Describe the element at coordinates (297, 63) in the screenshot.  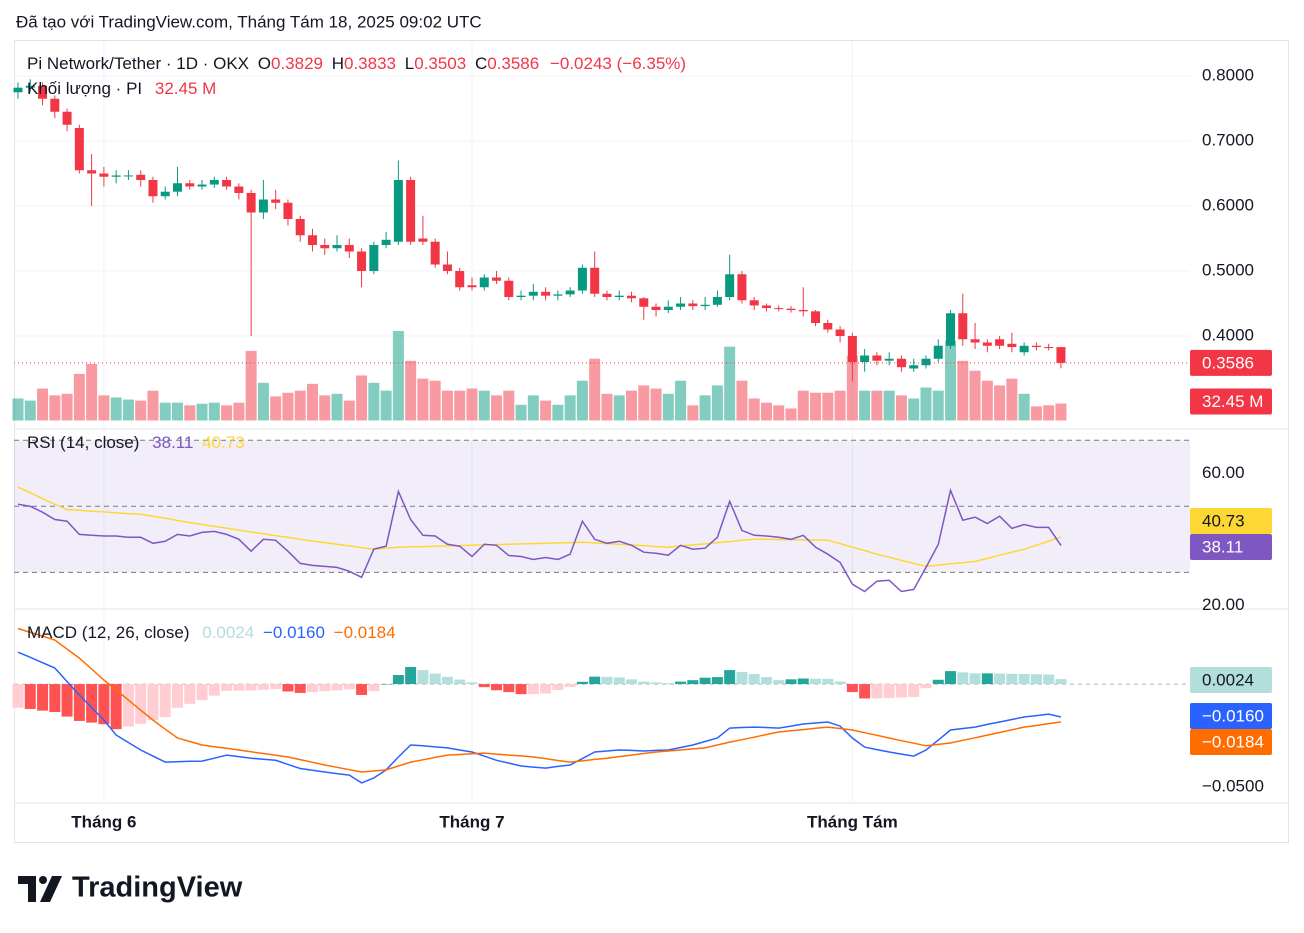
I see `o-value: 0.3829` at that location.